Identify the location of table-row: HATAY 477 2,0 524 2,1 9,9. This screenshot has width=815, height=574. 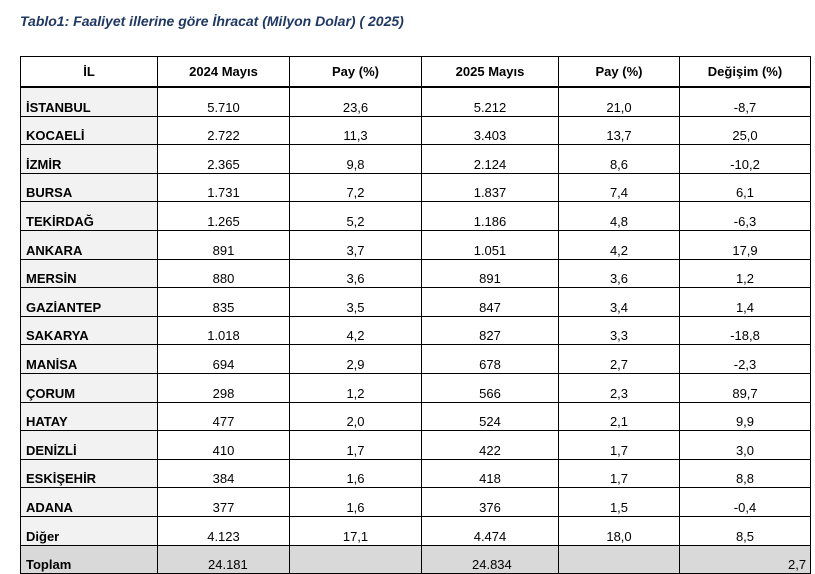
(415, 416).